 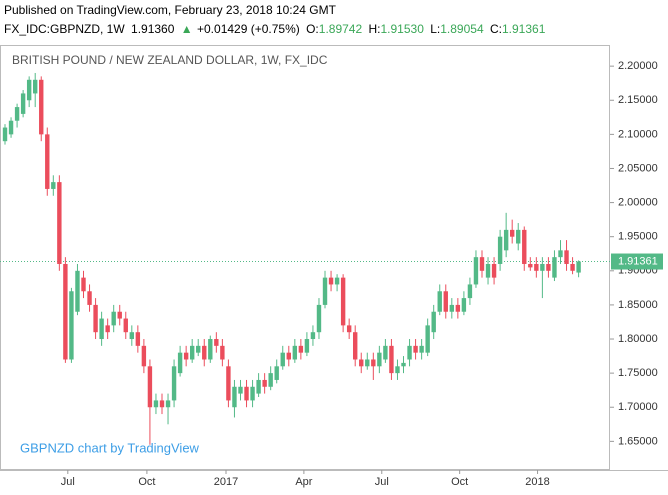 What do you see at coordinates (638, 100) in the screenshot?
I see `y-tick-label: 2.15000` at bounding box center [638, 100].